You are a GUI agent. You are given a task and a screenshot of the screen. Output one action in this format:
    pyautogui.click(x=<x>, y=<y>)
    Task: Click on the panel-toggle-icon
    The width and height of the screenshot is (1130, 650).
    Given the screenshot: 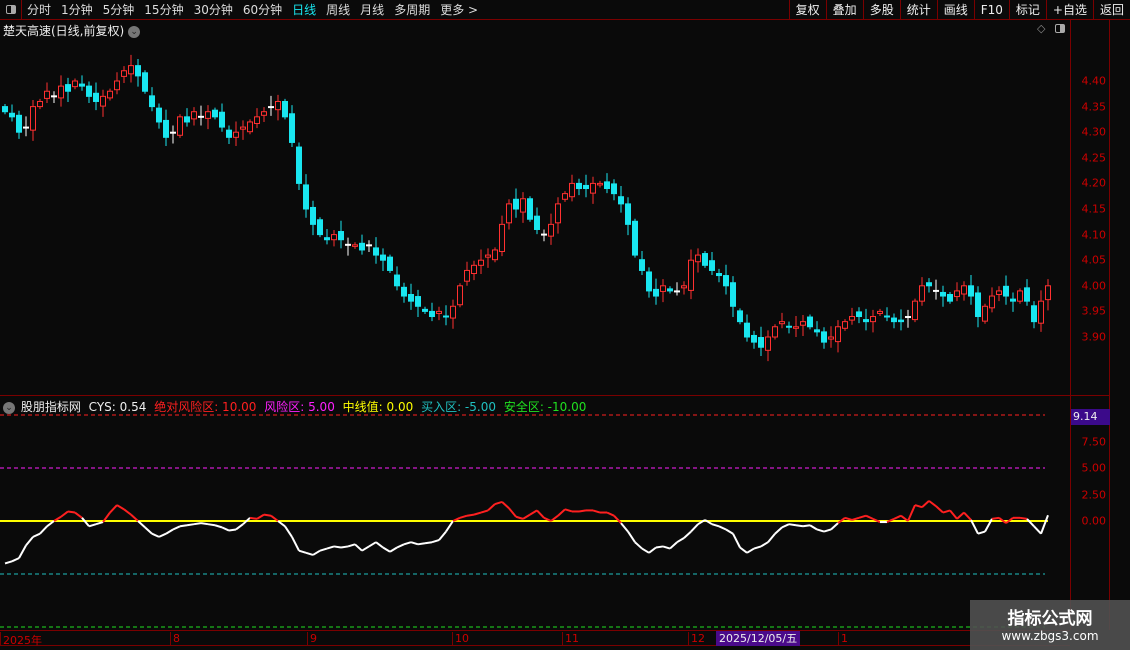 What is the action you would take?
    pyautogui.click(x=1060, y=28)
    